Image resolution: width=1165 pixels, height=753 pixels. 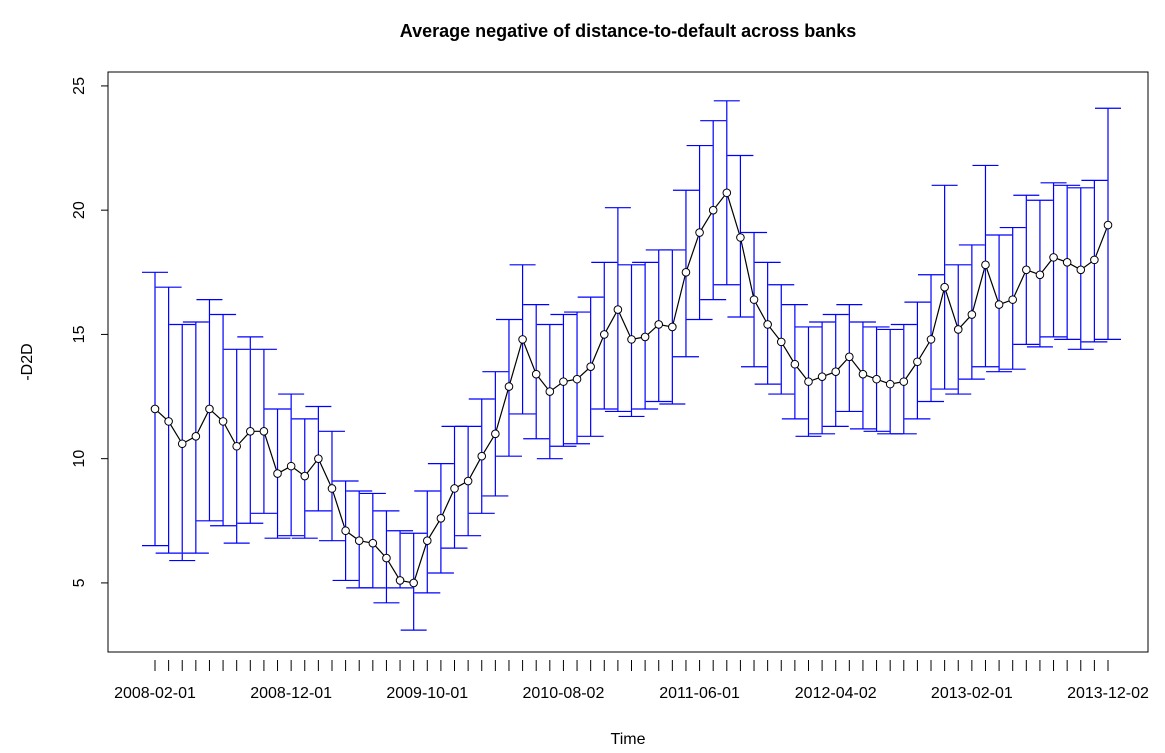 I want to click on x-tick-label: 2008-02-01, so click(x=155, y=693).